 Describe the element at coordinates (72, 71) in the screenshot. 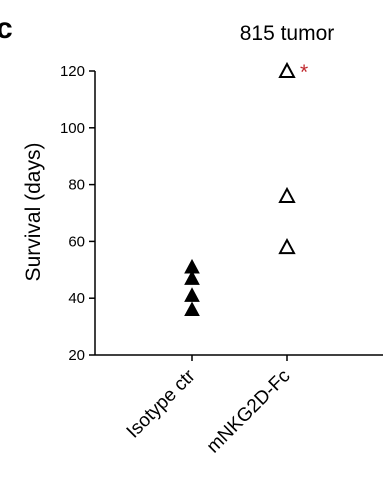

I see `y-tick-label: 120` at that location.